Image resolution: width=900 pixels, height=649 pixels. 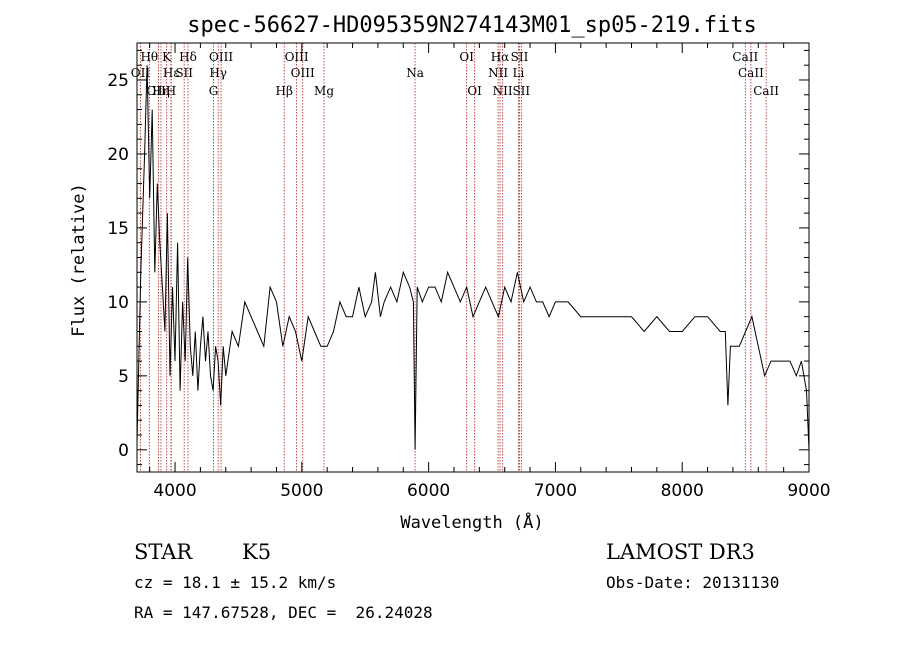 I want to click on y-tick-label: 25, so click(x=118, y=81).